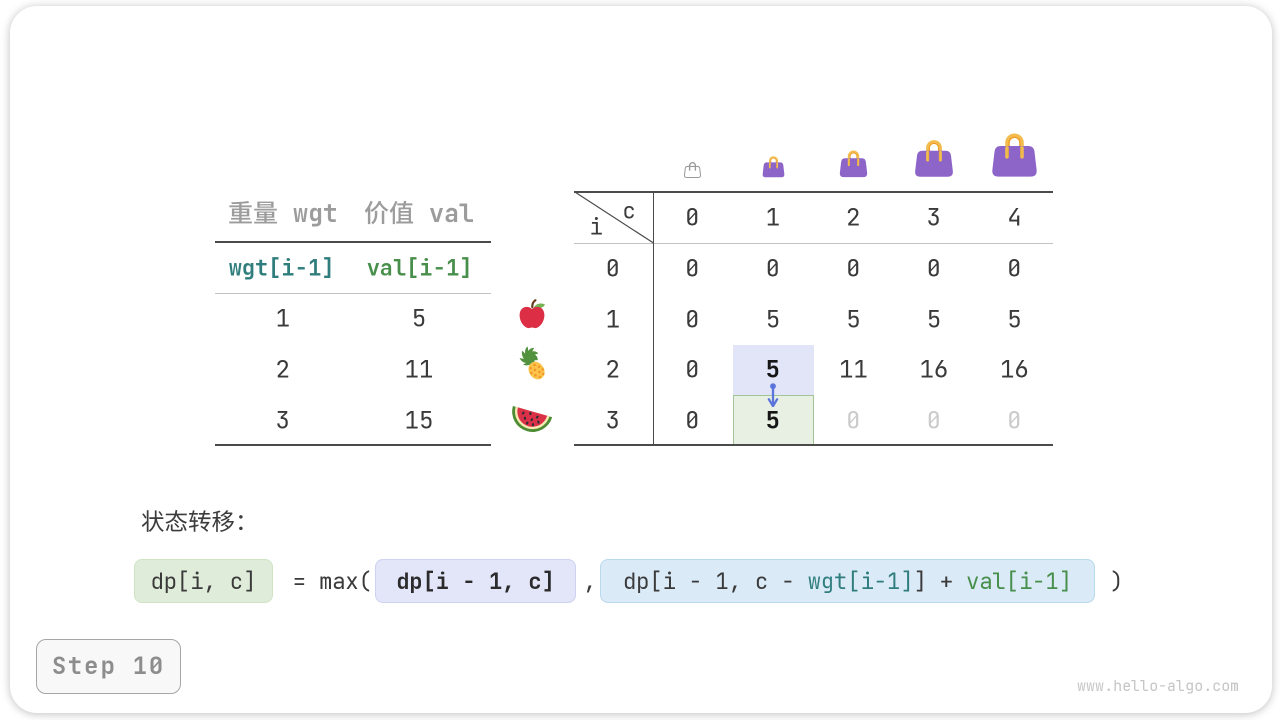  What do you see at coordinates (283, 211) in the screenshot?
I see `item-table-header-weight: 重量 wgt` at bounding box center [283, 211].